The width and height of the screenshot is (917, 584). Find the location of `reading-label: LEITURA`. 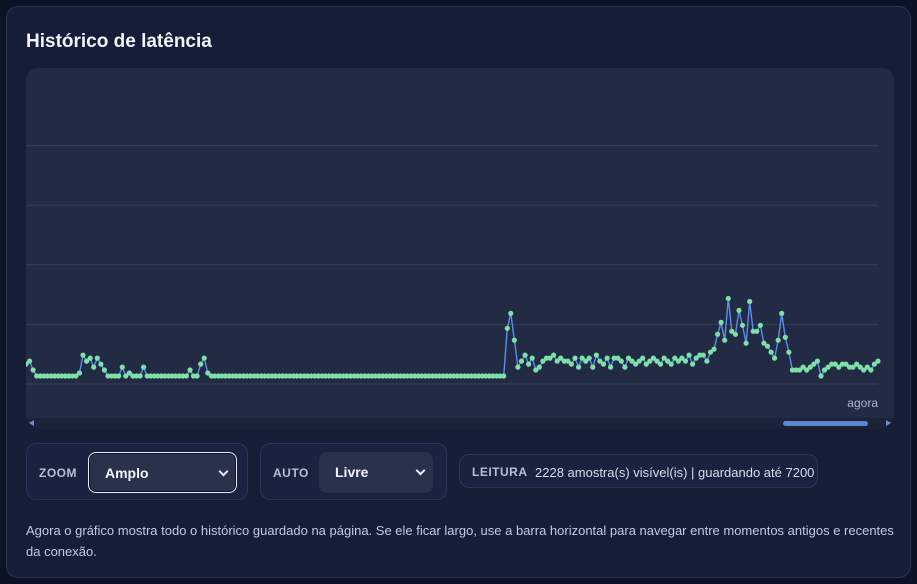

reading-label: LEITURA is located at coordinates (500, 472).